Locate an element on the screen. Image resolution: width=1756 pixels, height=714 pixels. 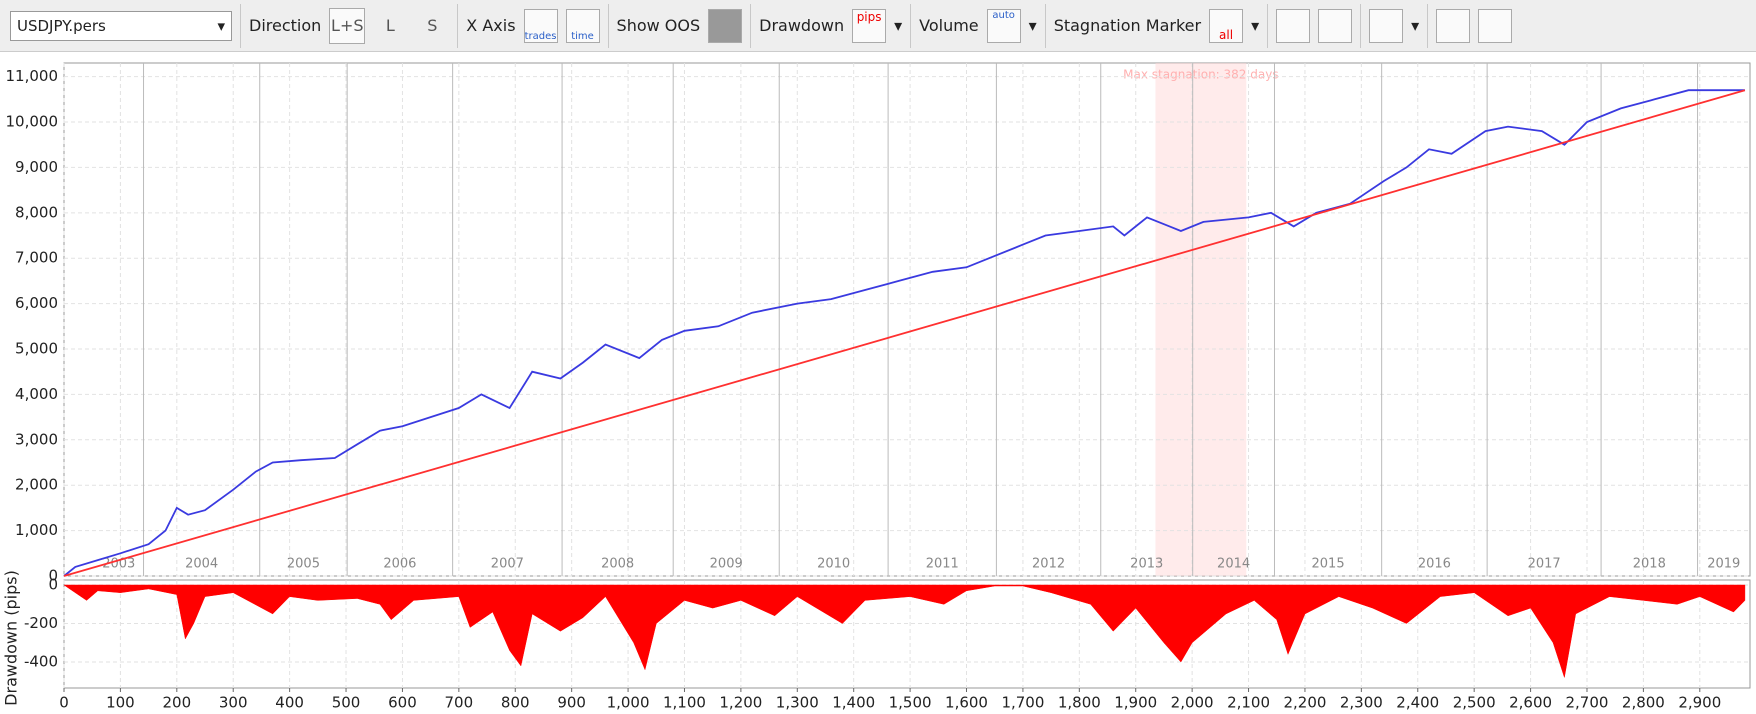
option: L+S is located at coordinates (347, 25).